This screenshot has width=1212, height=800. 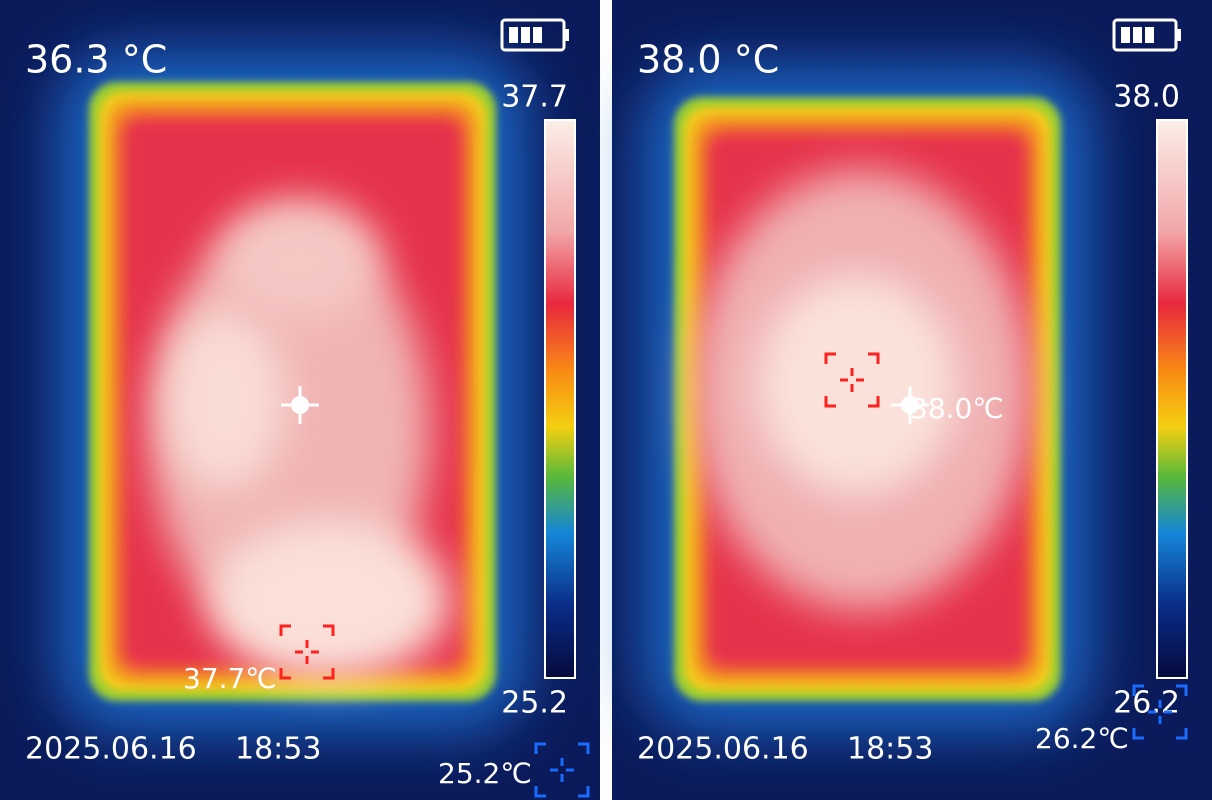 What do you see at coordinates (957, 408) in the screenshot?
I see `hot-spot-label: 38.0℃` at bounding box center [957, 408].